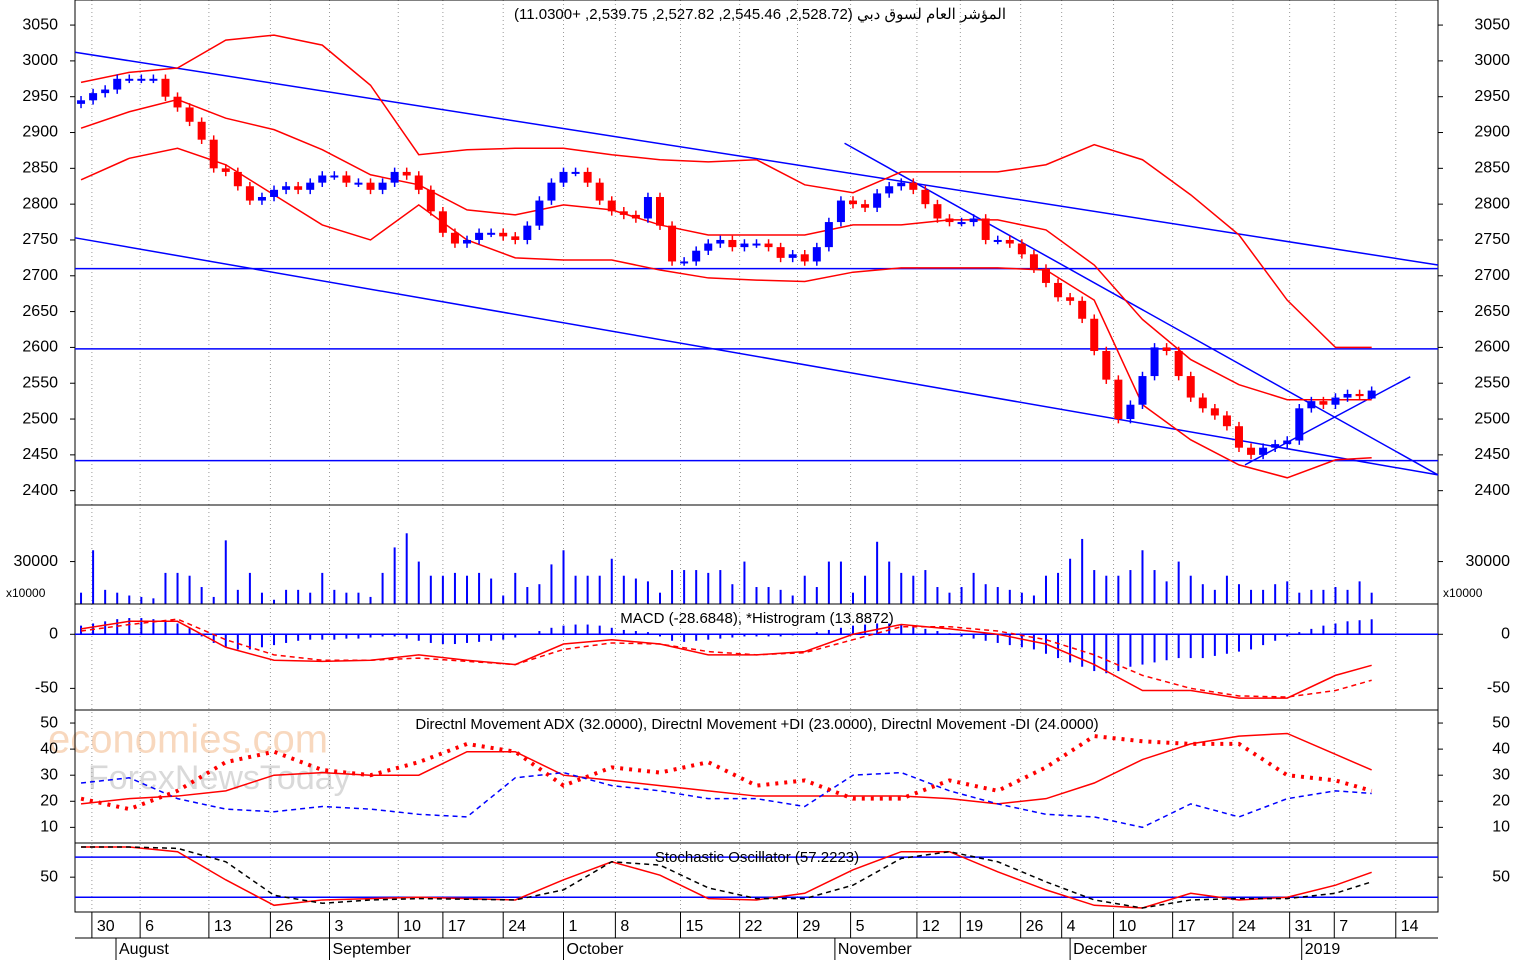 Image resolution: width=1515 pixels, height=960 pixels. I want to click on y-tick-label: 3050, so click(1492, 24).